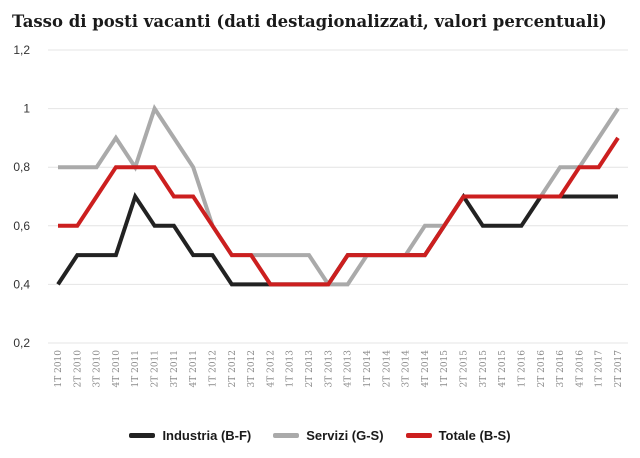  What do you see at coordinates (484, 369) in the screenshot?
I see `x-tick-label: 3T 2015` at bounding box center [484, 369].